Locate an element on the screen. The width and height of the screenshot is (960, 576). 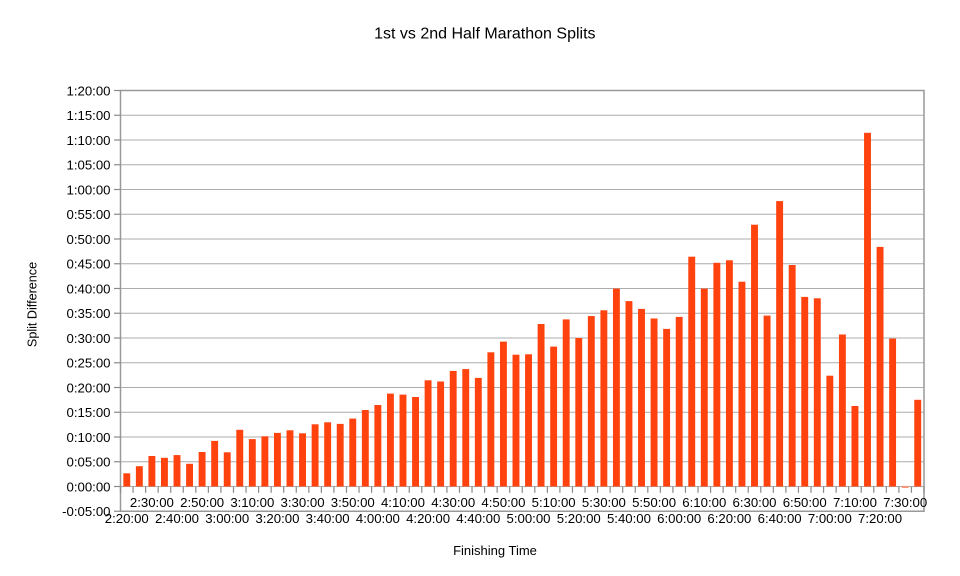
svg-text: 7:20:00 is located at coordinates (880, 518).